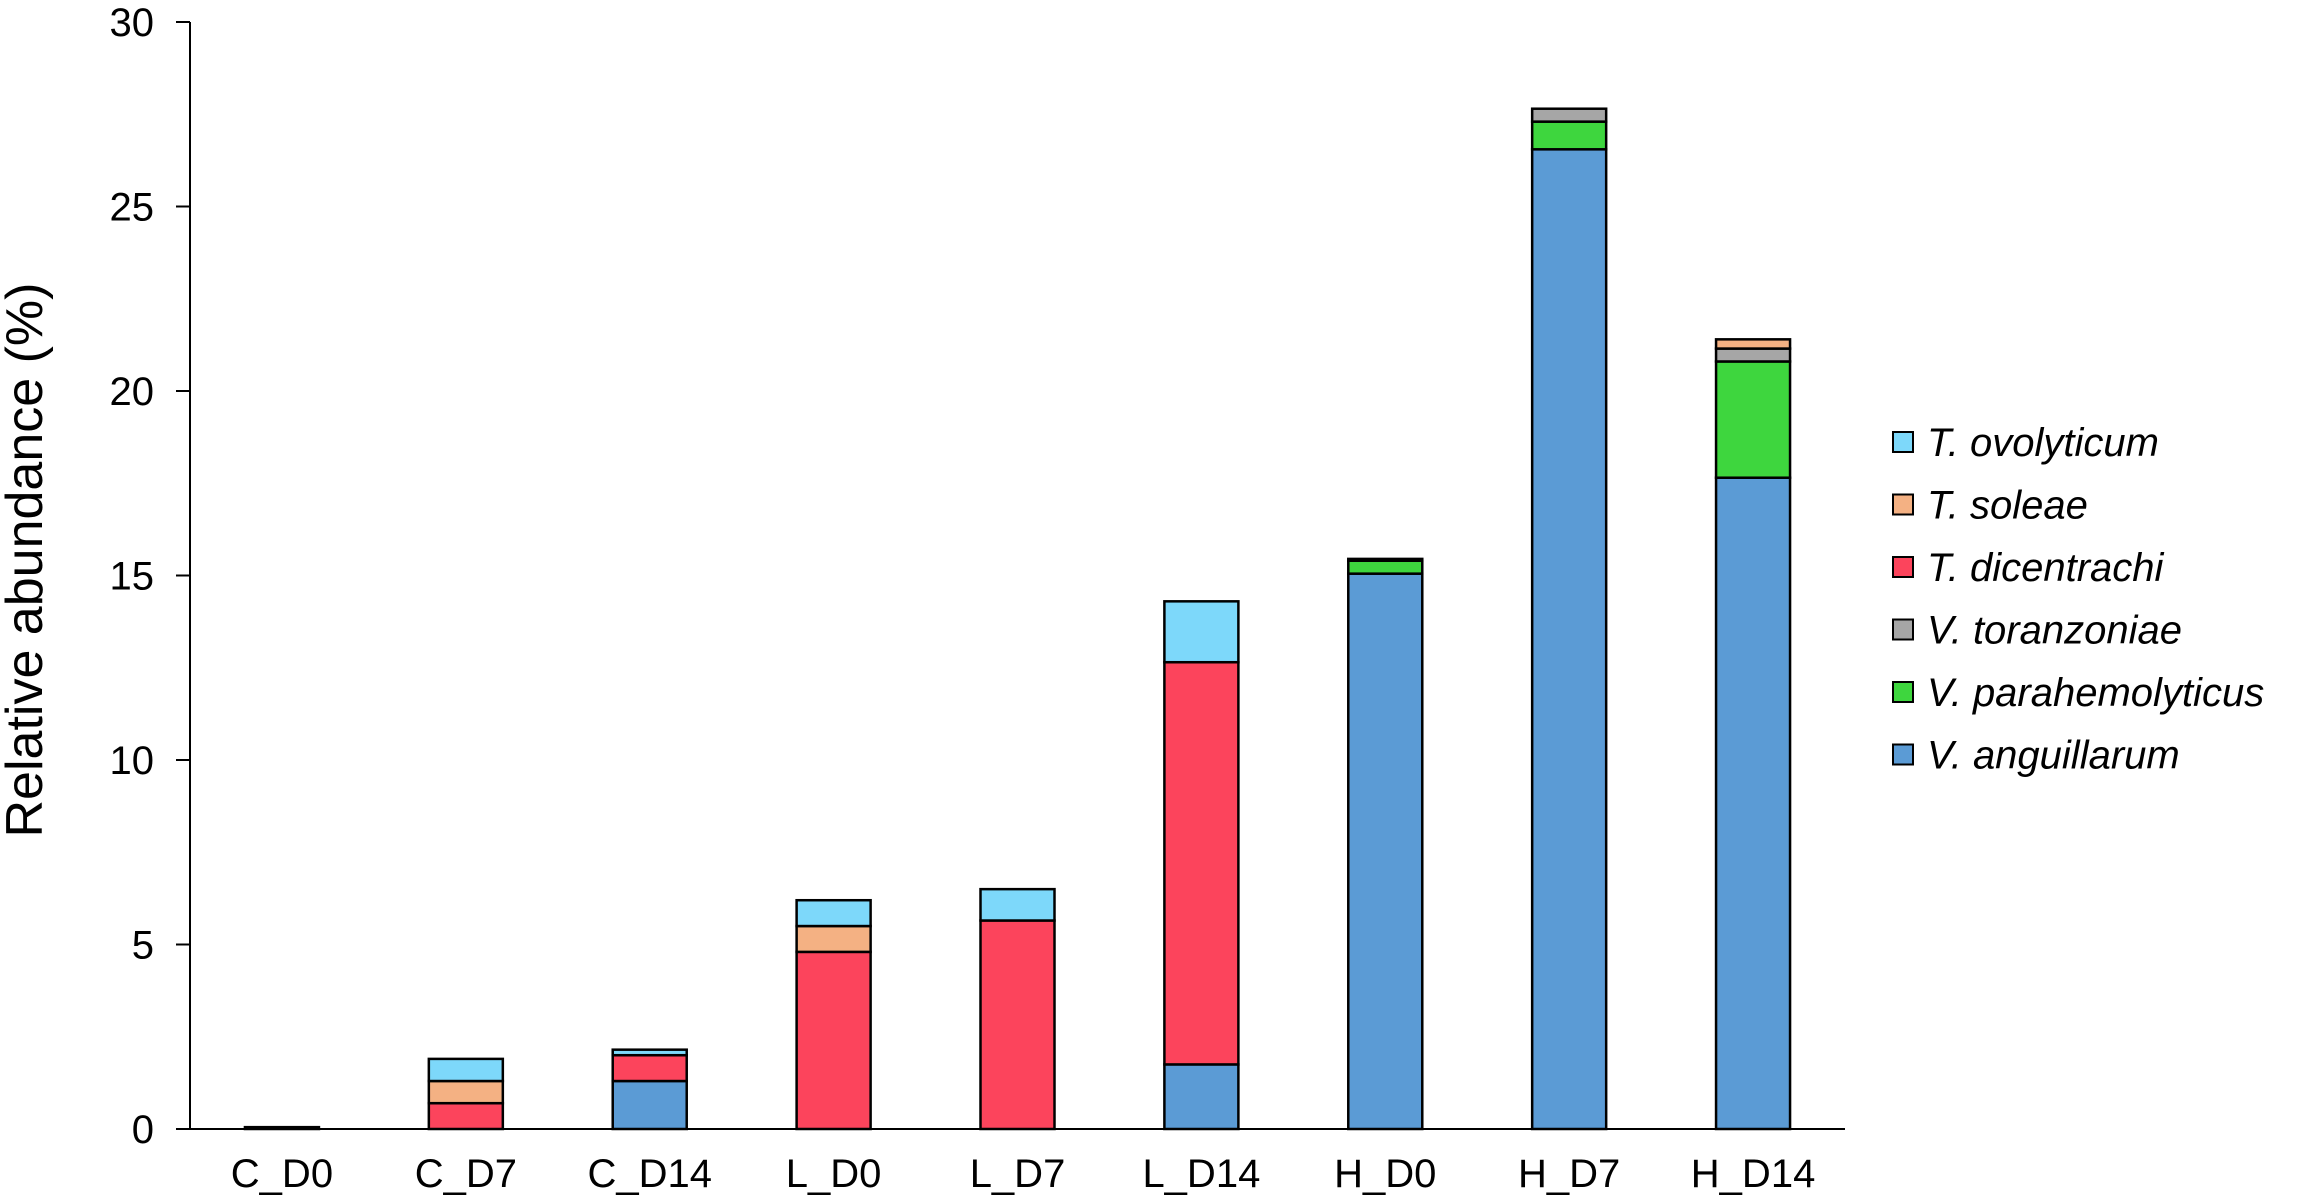 This screenshot has height=1197, width=2317. I want to click on x-tick-label: C_D14, so click(649, 1174).